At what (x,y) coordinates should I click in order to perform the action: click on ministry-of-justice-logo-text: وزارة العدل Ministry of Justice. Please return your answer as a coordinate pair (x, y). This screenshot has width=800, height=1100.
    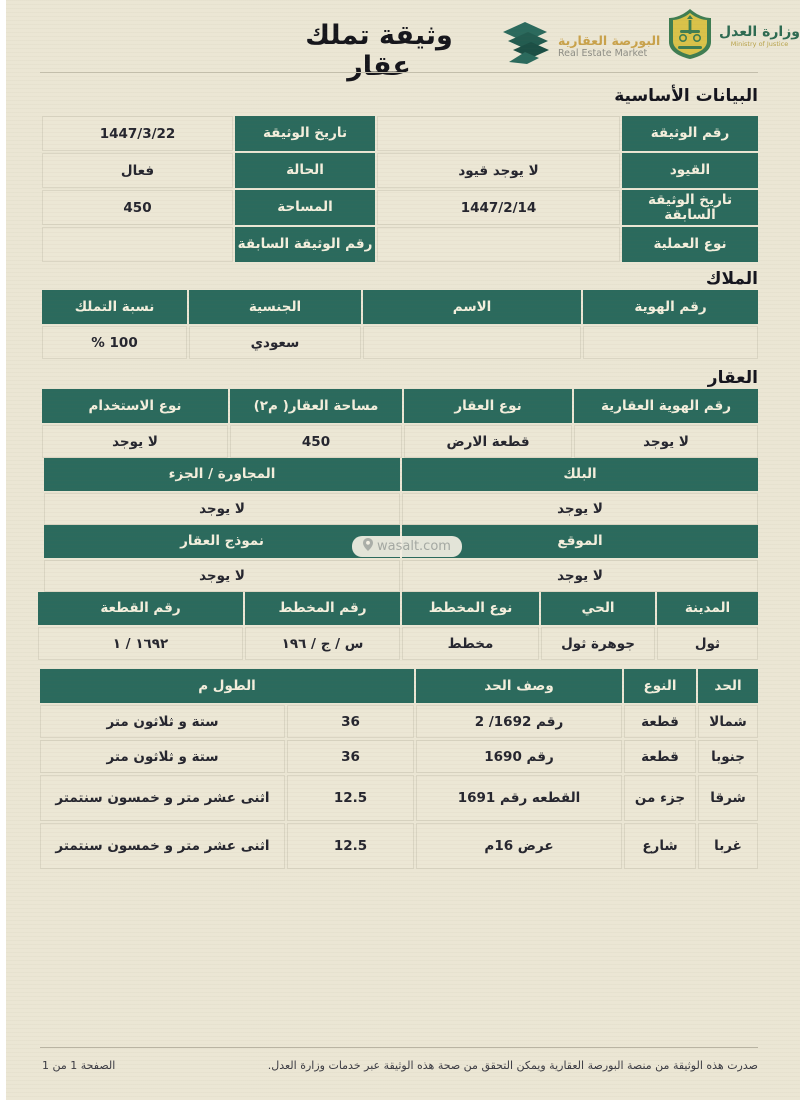
    Looking at the image, I should click on (759, 36).